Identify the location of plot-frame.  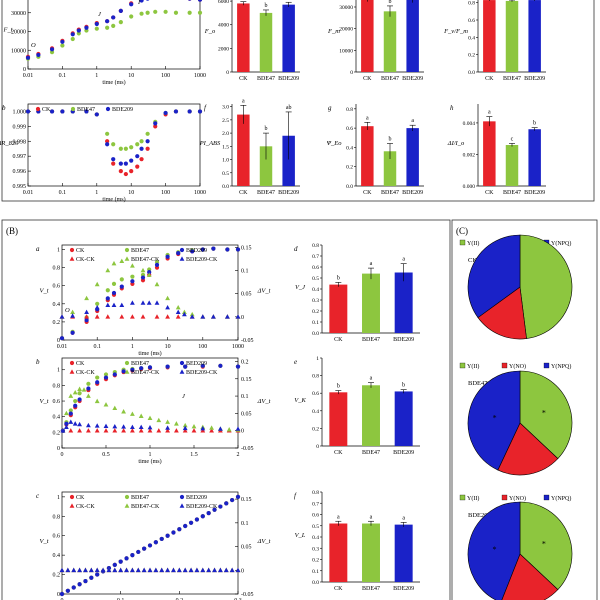
(114, 145).